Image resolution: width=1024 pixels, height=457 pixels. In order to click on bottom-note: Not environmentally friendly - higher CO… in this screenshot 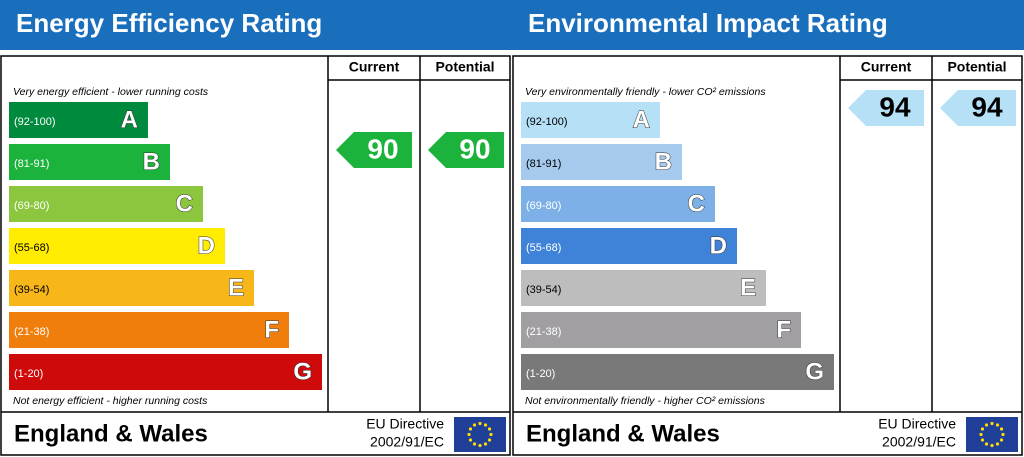, I will do `click(645, 401)`.